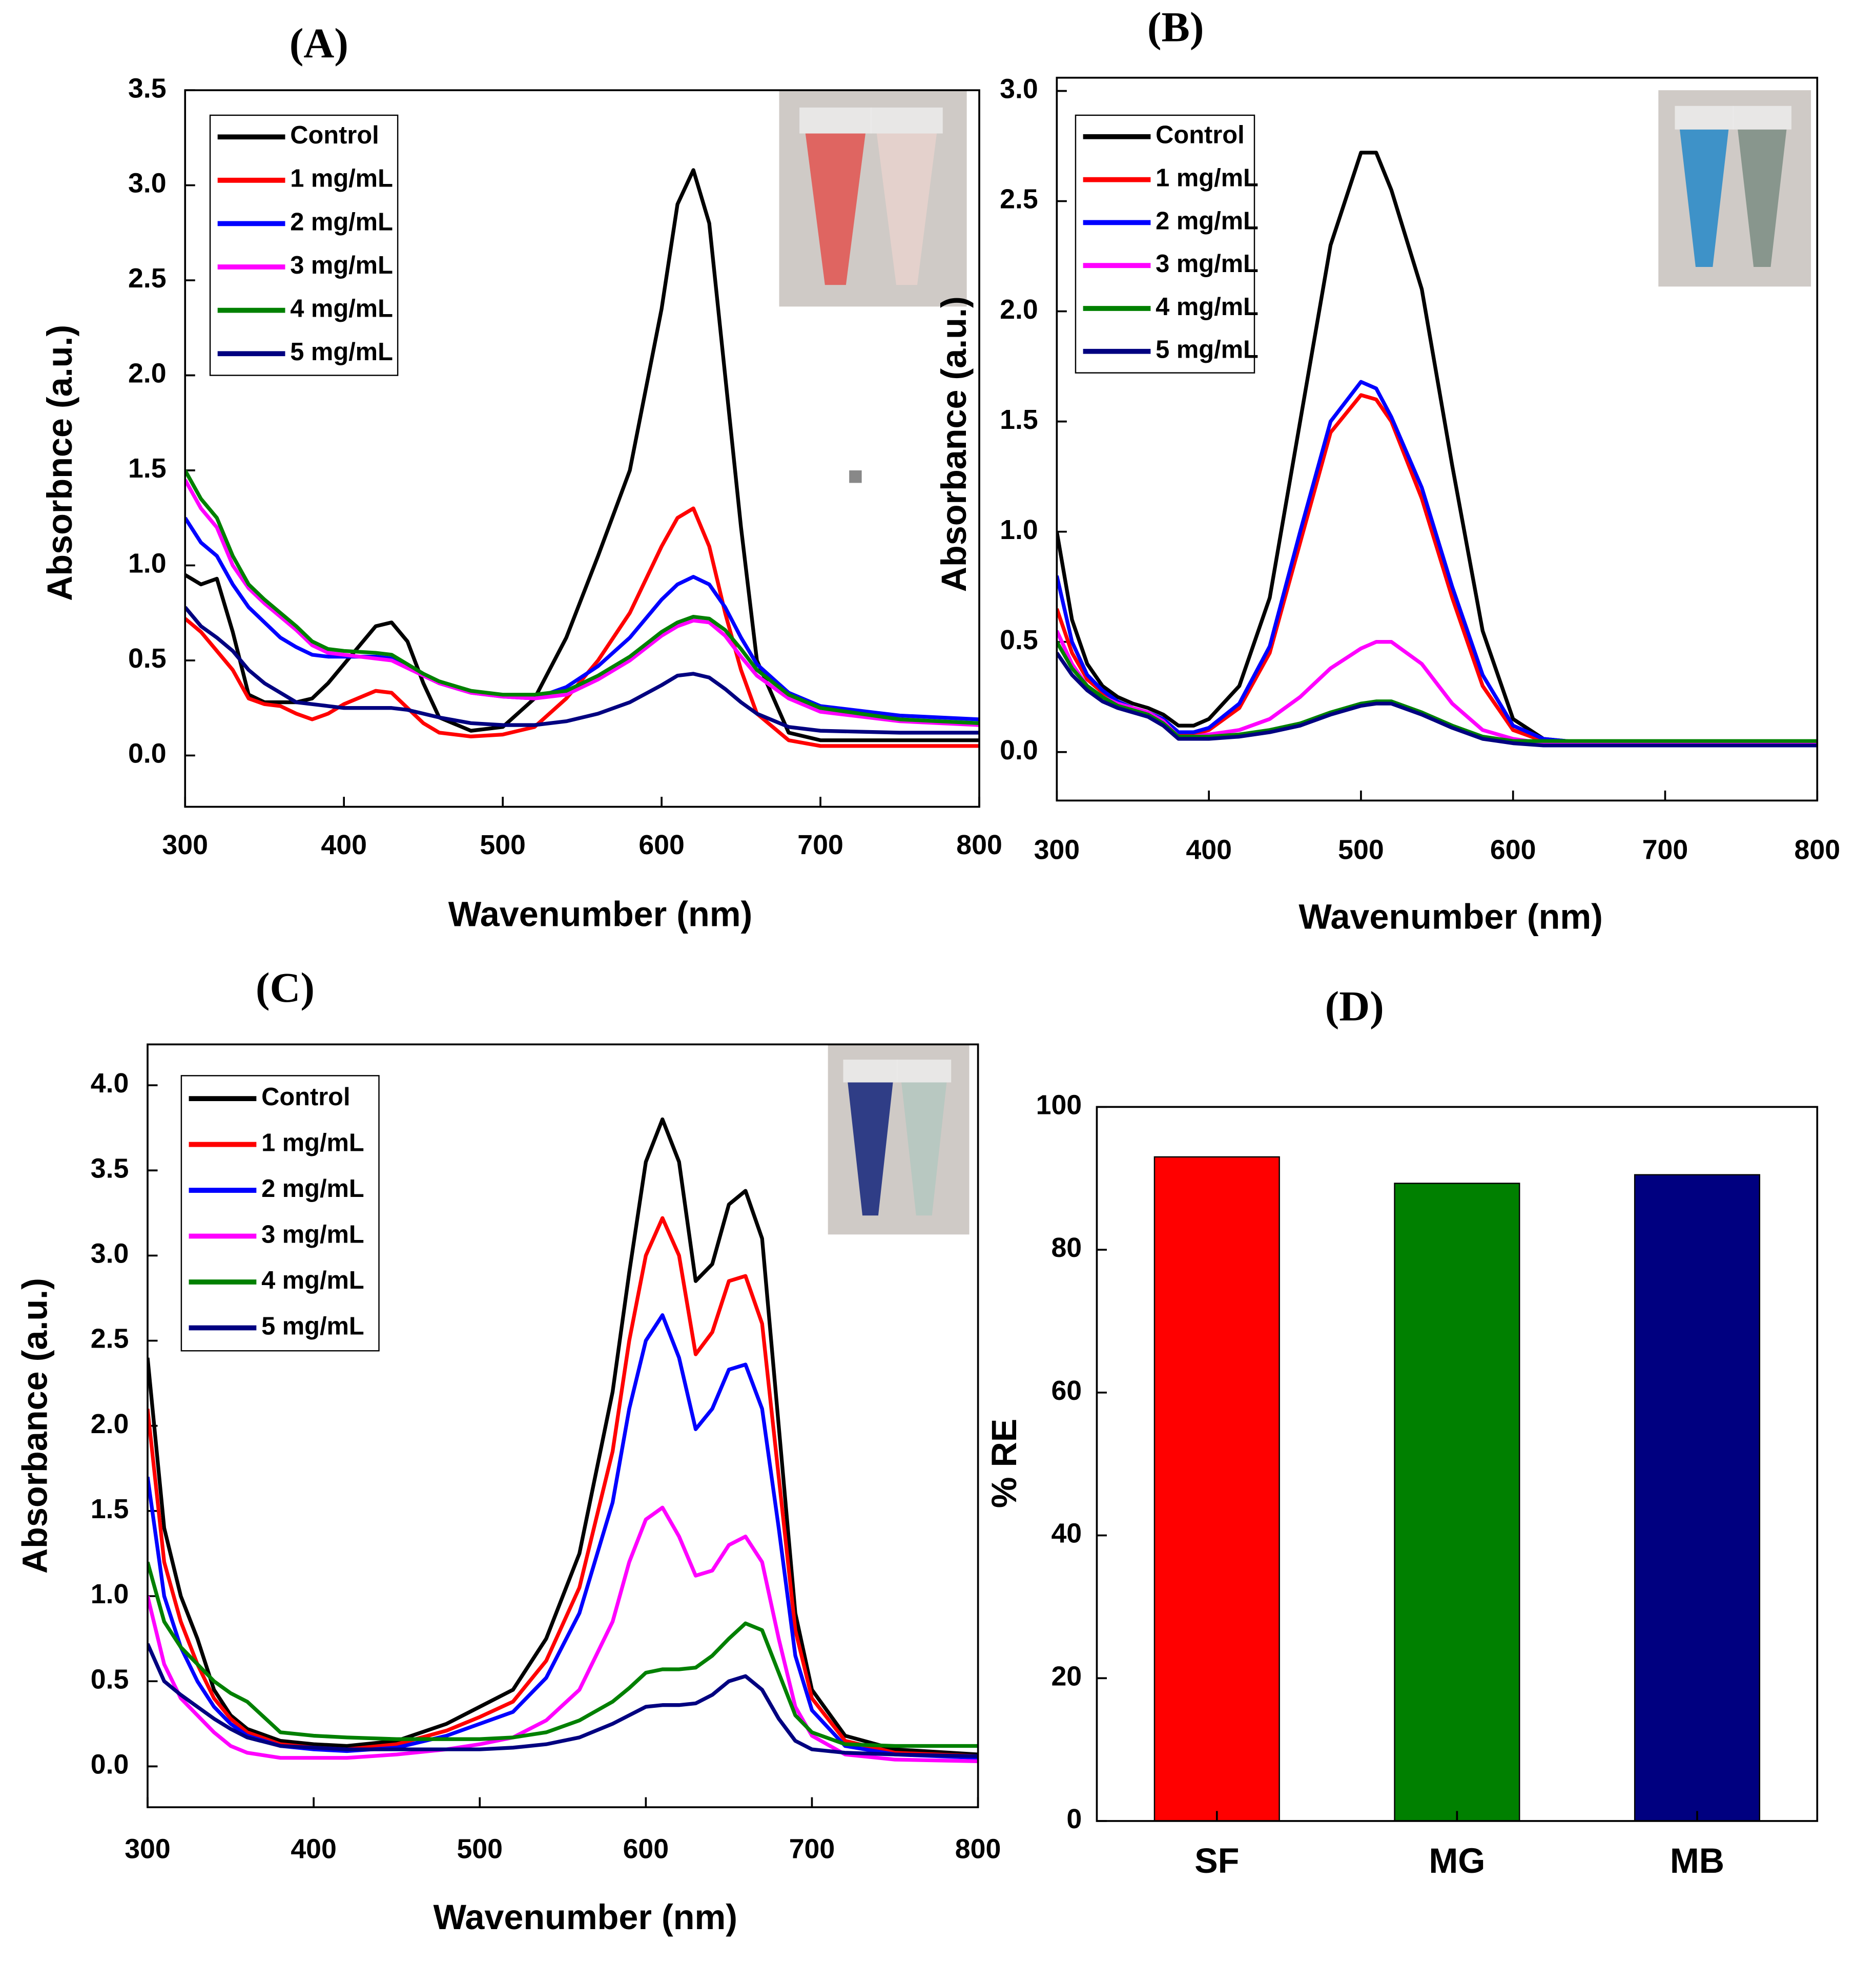 This screenshot has height=1965, width=1876. Describe the element at coordinates (110, 1083) in the screenshot. I see `y-tick-label: 4.0` at that location.